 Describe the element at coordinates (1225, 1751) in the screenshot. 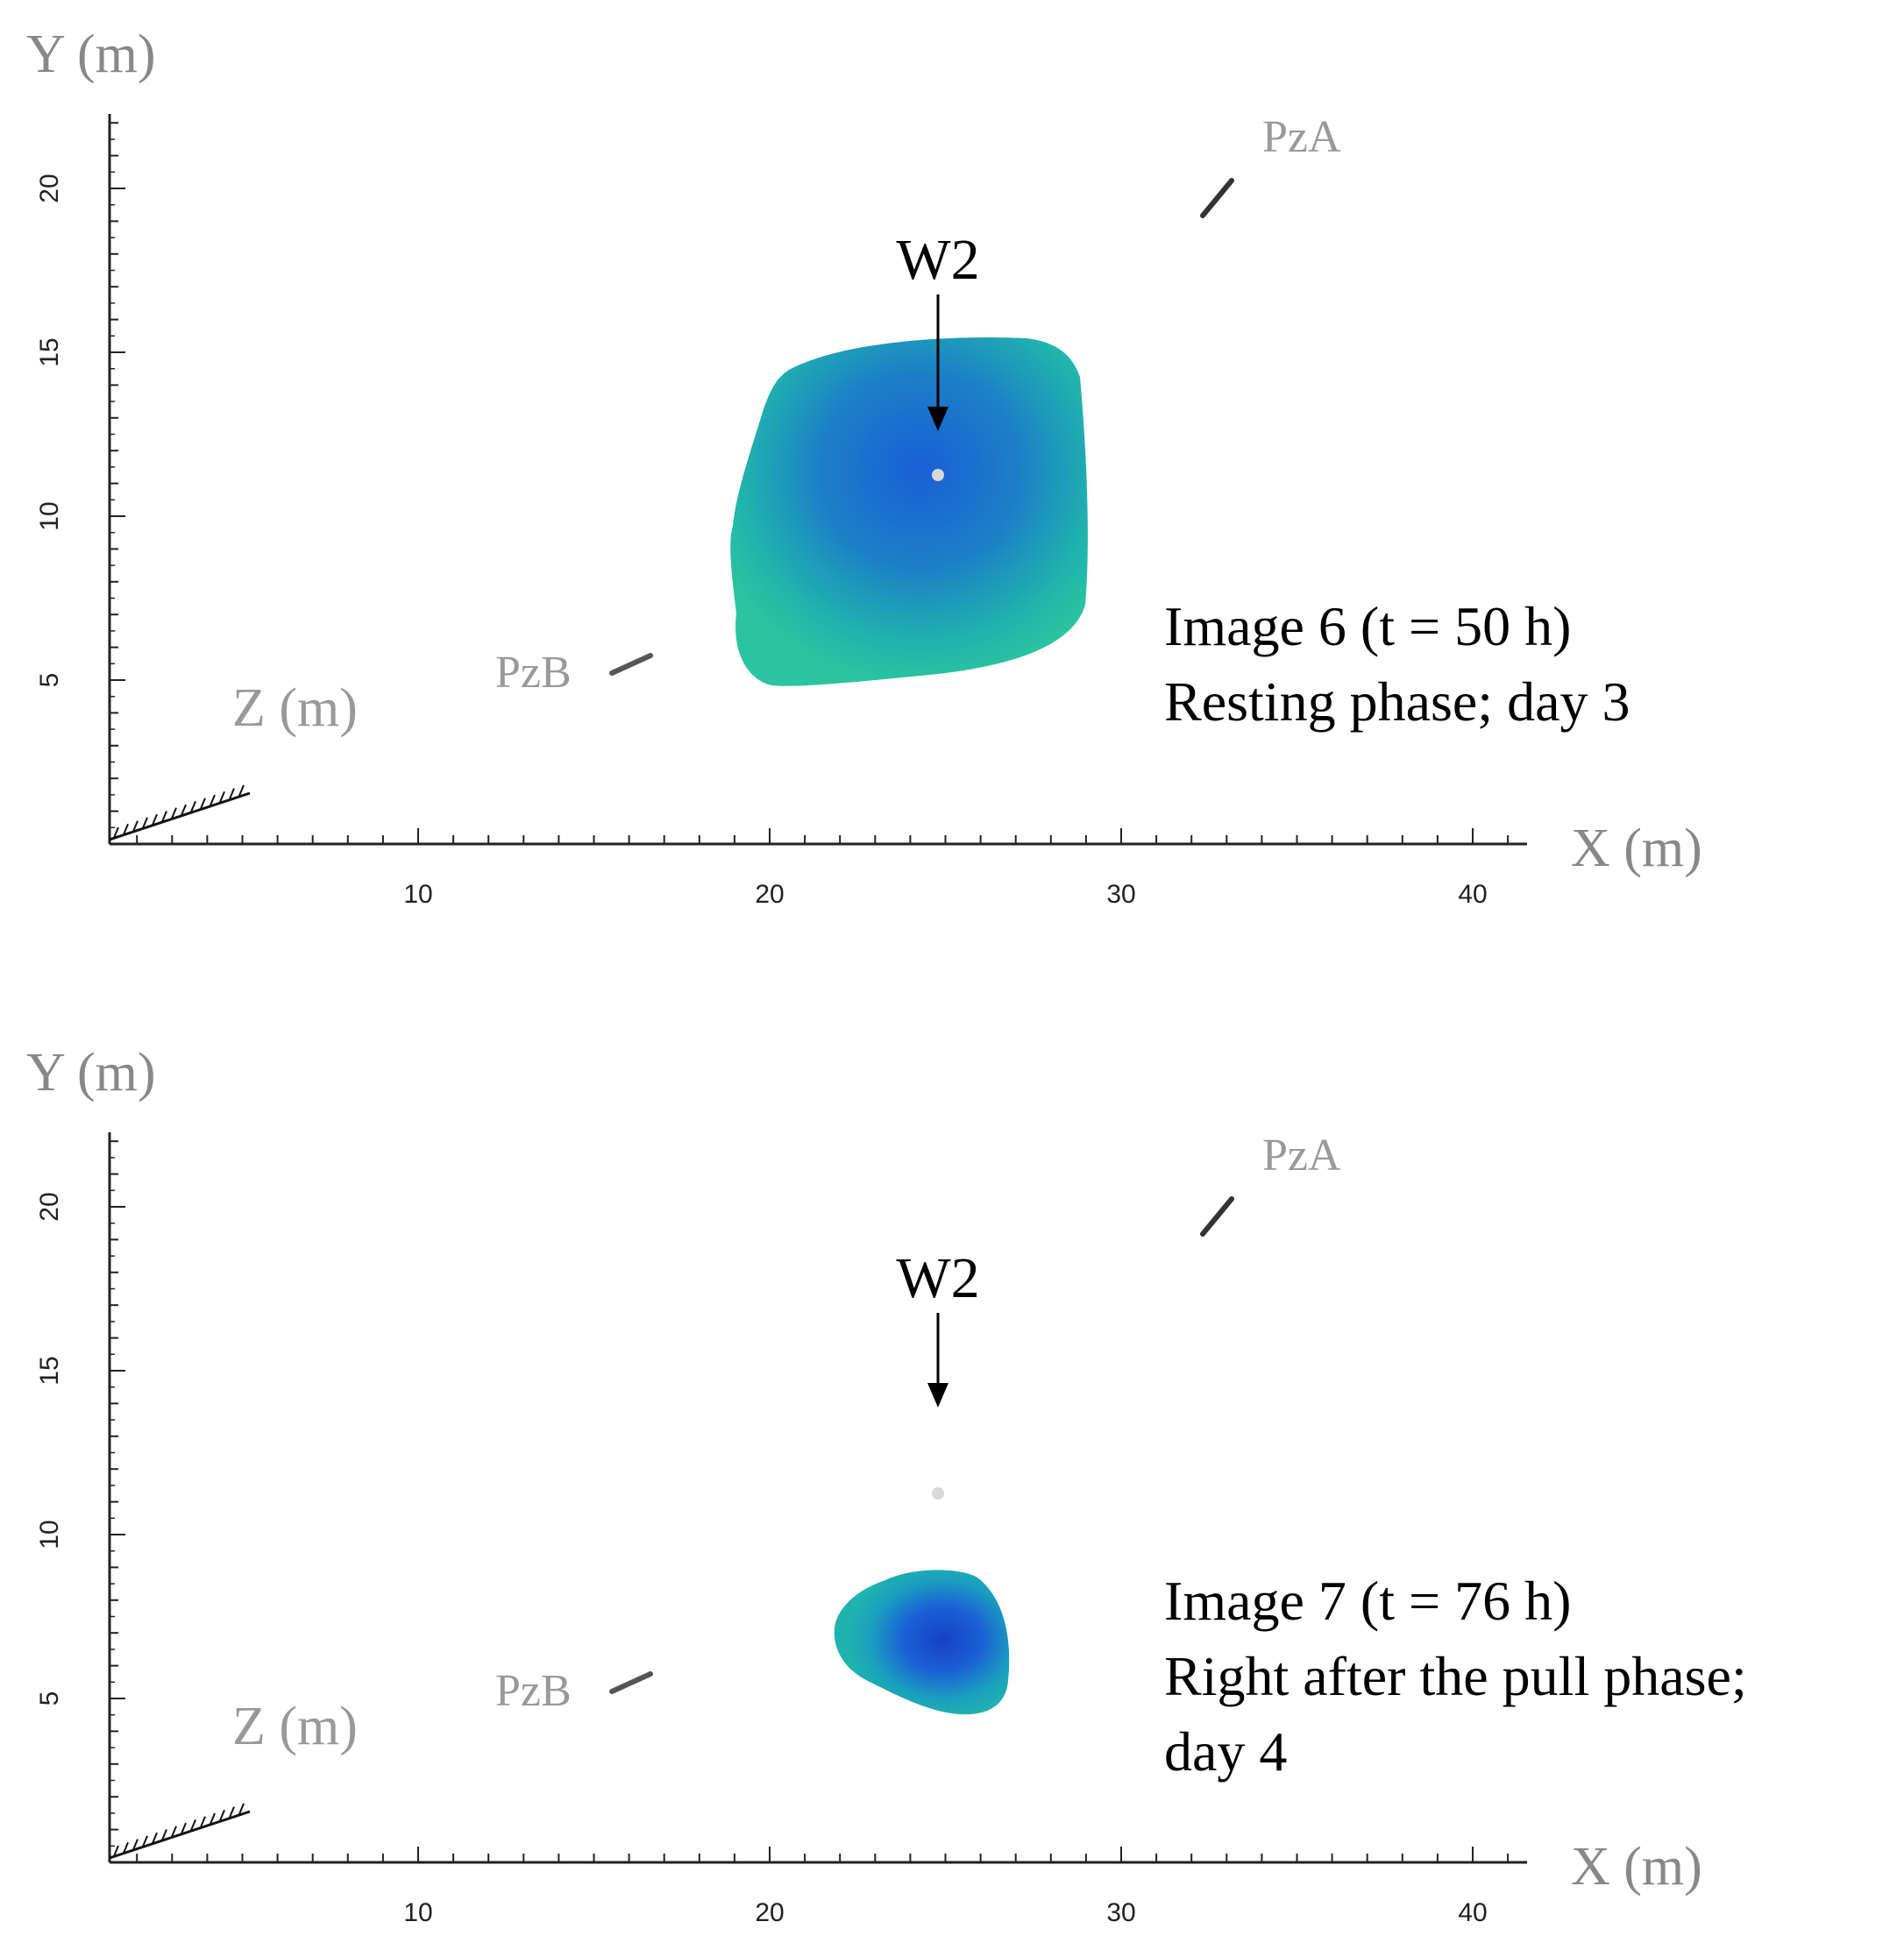

I see `caption-line: day 4` at that location.